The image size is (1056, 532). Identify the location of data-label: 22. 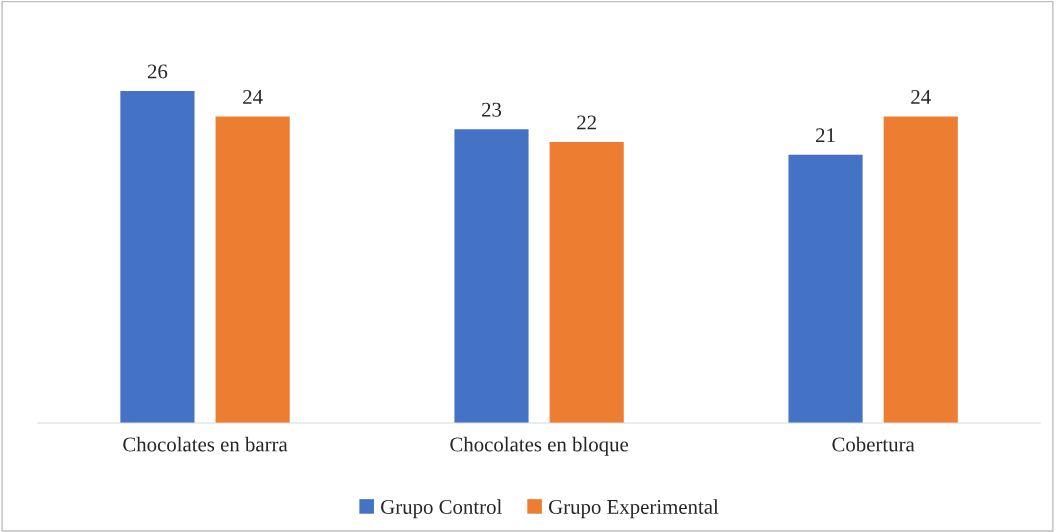
(586, 122).